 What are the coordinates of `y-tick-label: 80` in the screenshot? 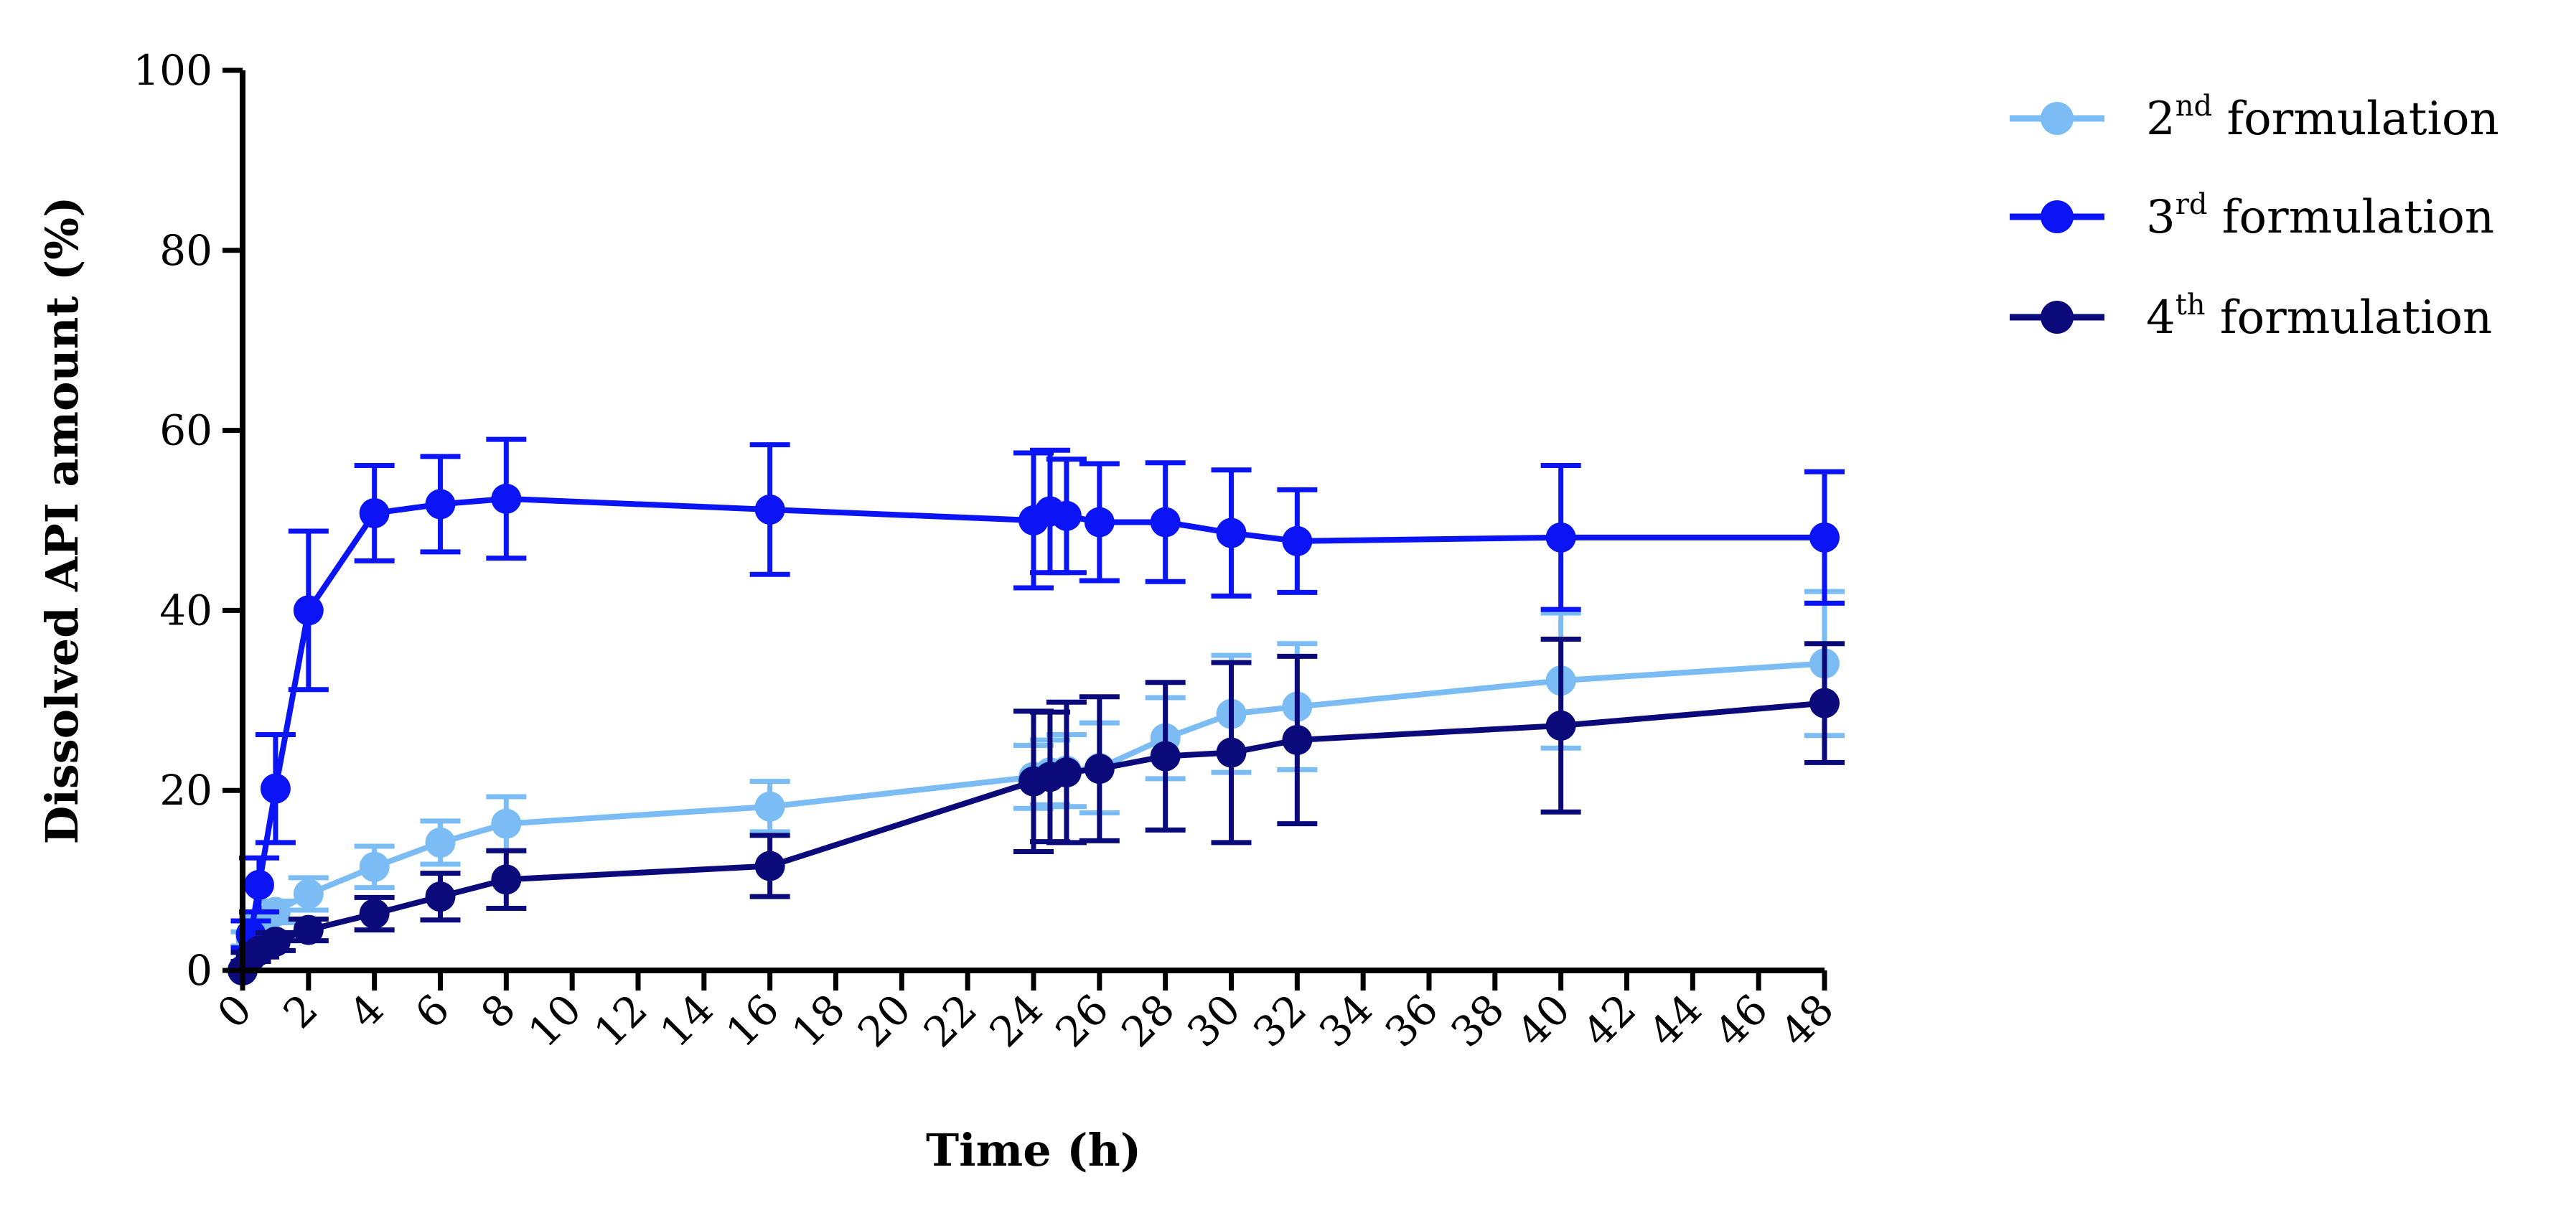 It's located at (186, 250).